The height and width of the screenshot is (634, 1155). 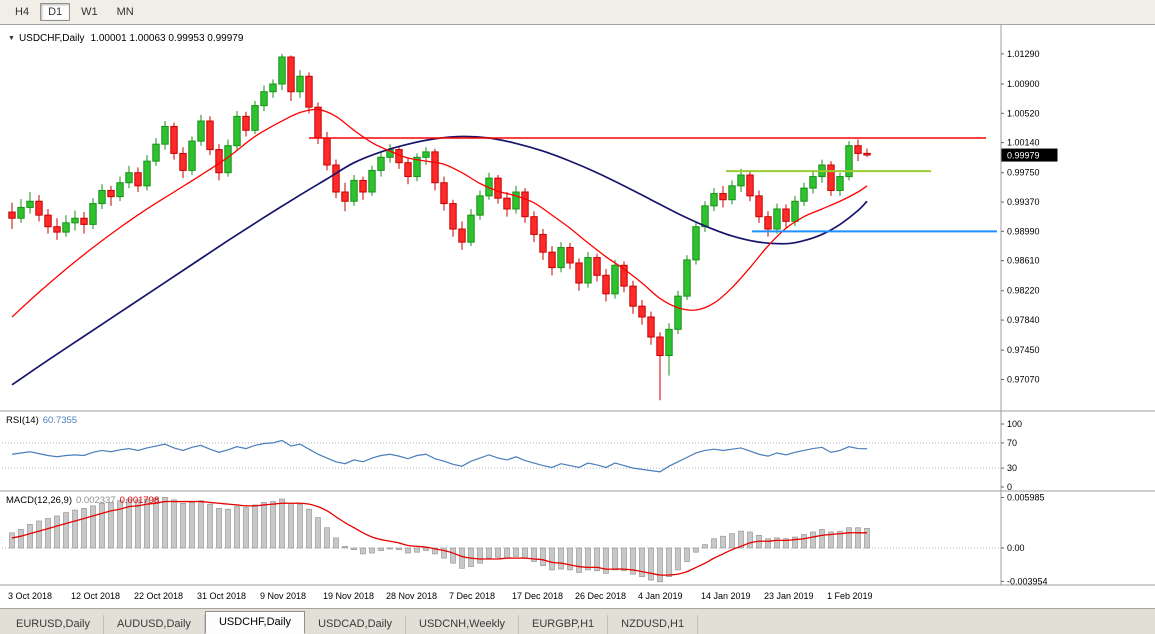 I want to click on price-tick-label: 0.98220, so click(x=1023, y=291).